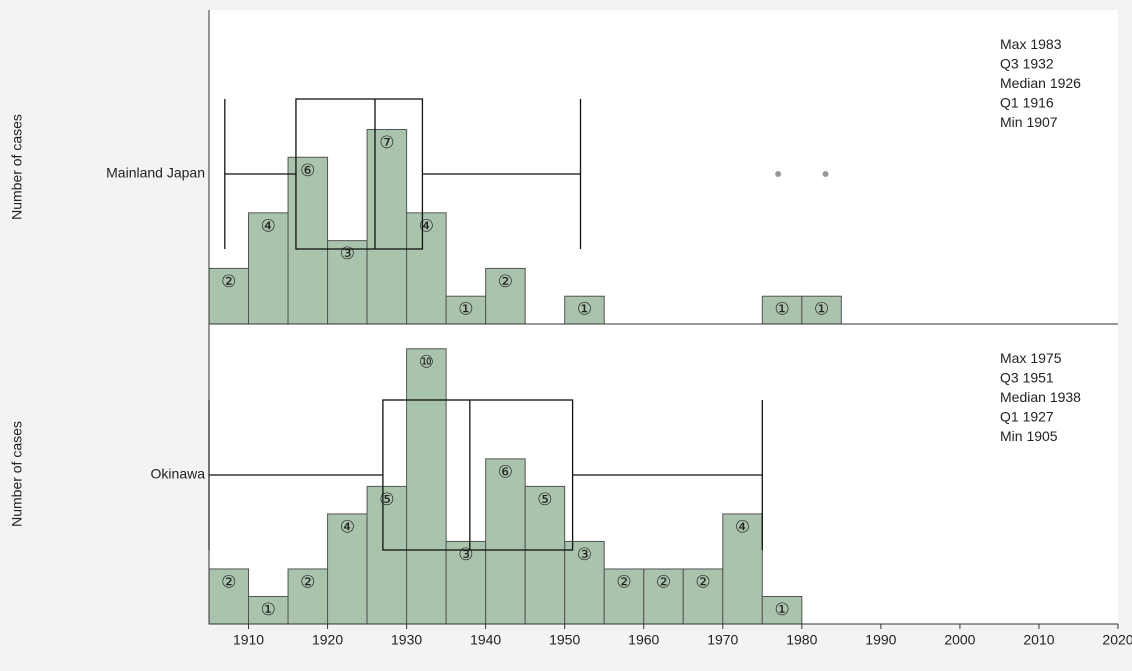  I want to click on stat-text: Q1 1927, so click(1027, 416).